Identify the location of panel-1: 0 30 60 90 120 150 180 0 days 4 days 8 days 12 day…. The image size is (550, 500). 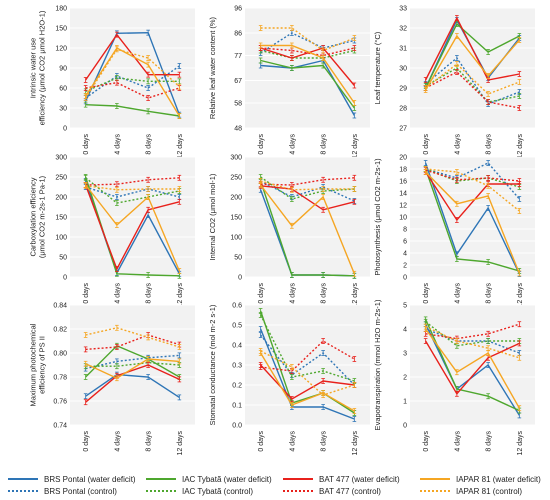
(112, 82).